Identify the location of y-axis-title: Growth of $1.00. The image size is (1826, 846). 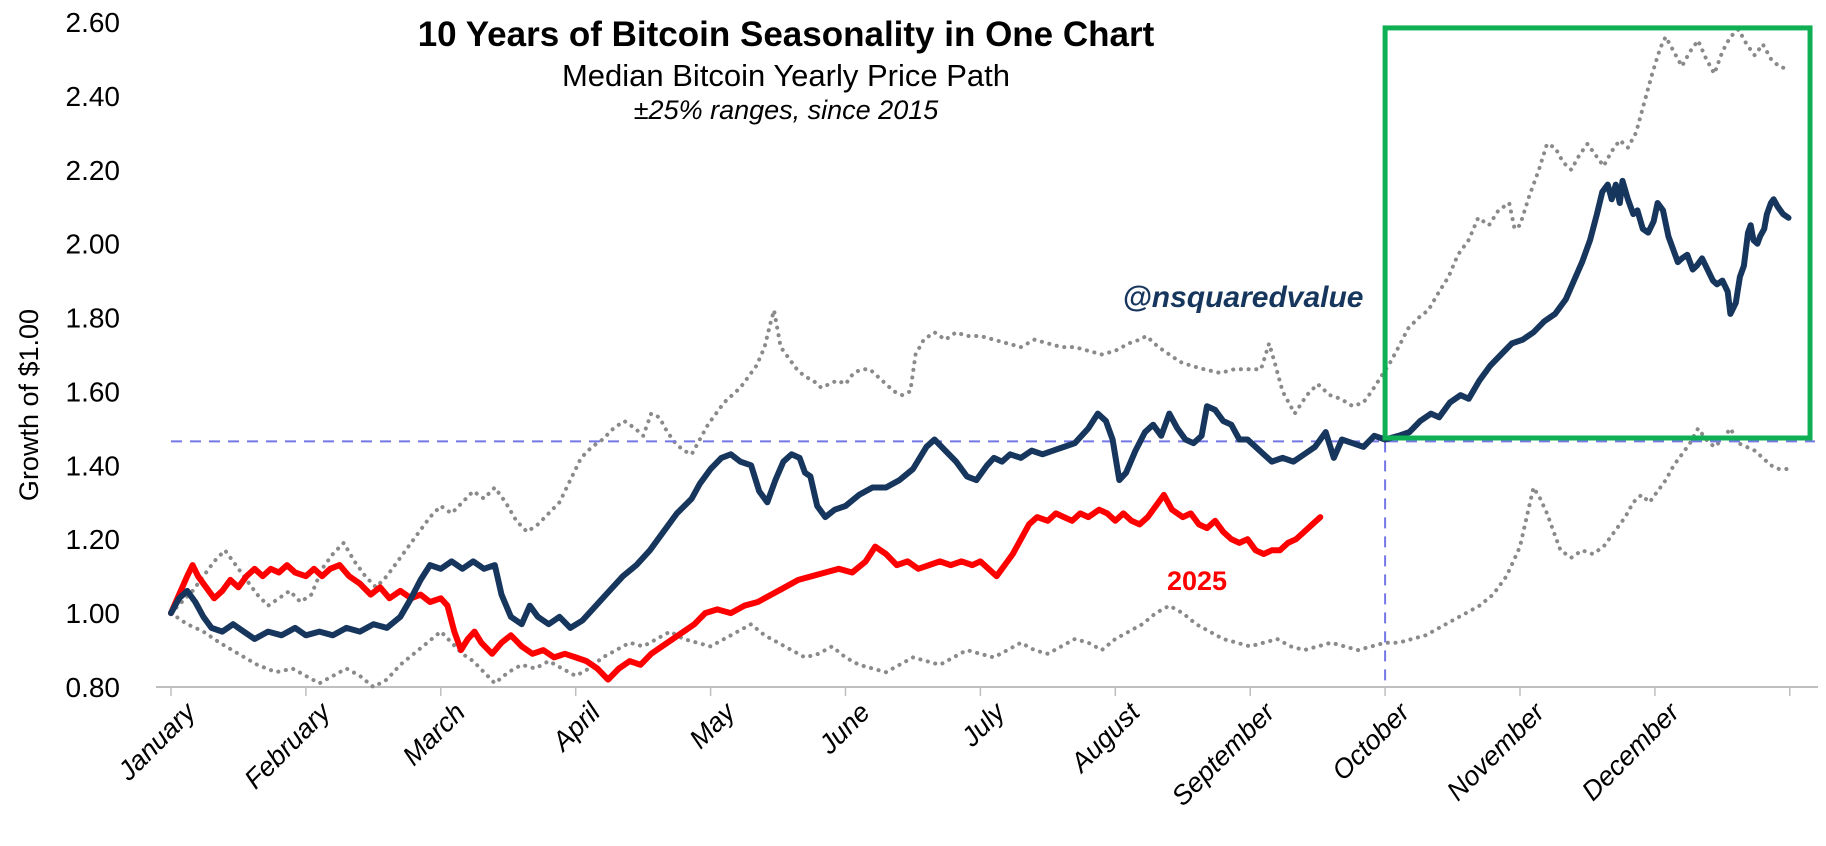
(29, 405).